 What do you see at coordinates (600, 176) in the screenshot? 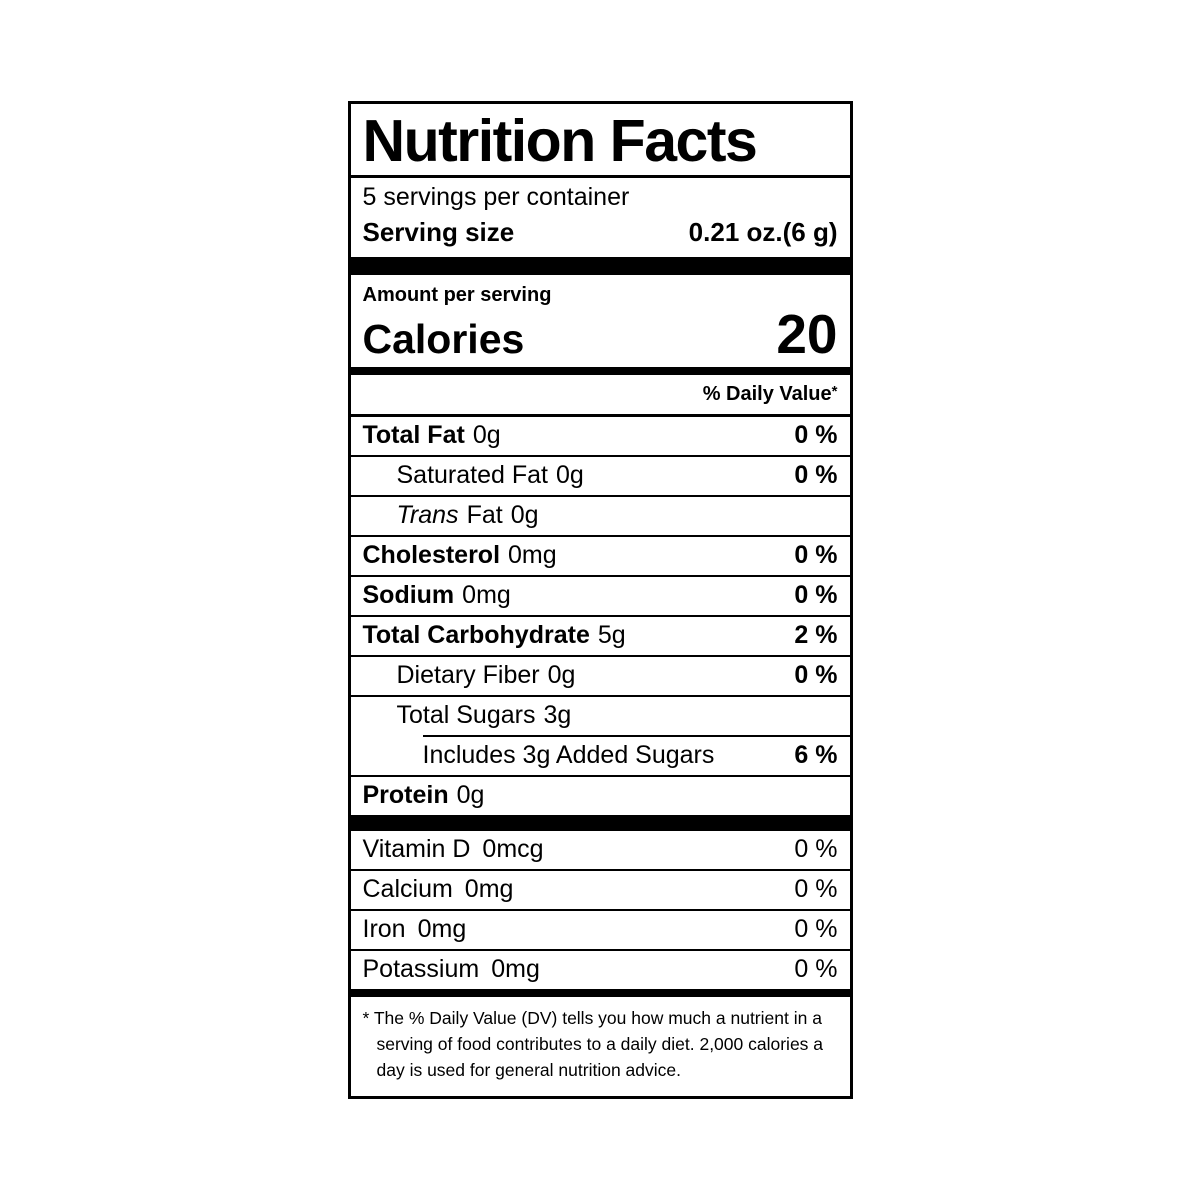
I see `title-divider` at bounding box center [600, 176].